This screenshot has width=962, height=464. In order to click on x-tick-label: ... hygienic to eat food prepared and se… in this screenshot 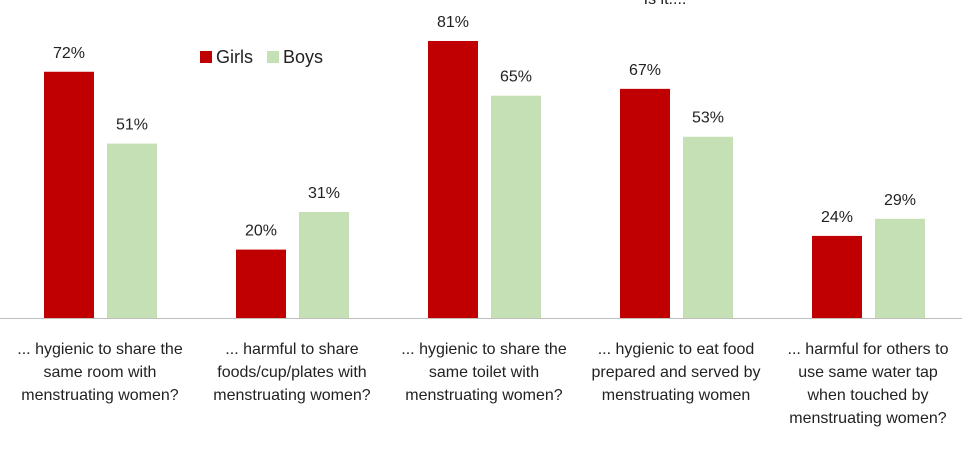, I will do `click(676, 372)`.